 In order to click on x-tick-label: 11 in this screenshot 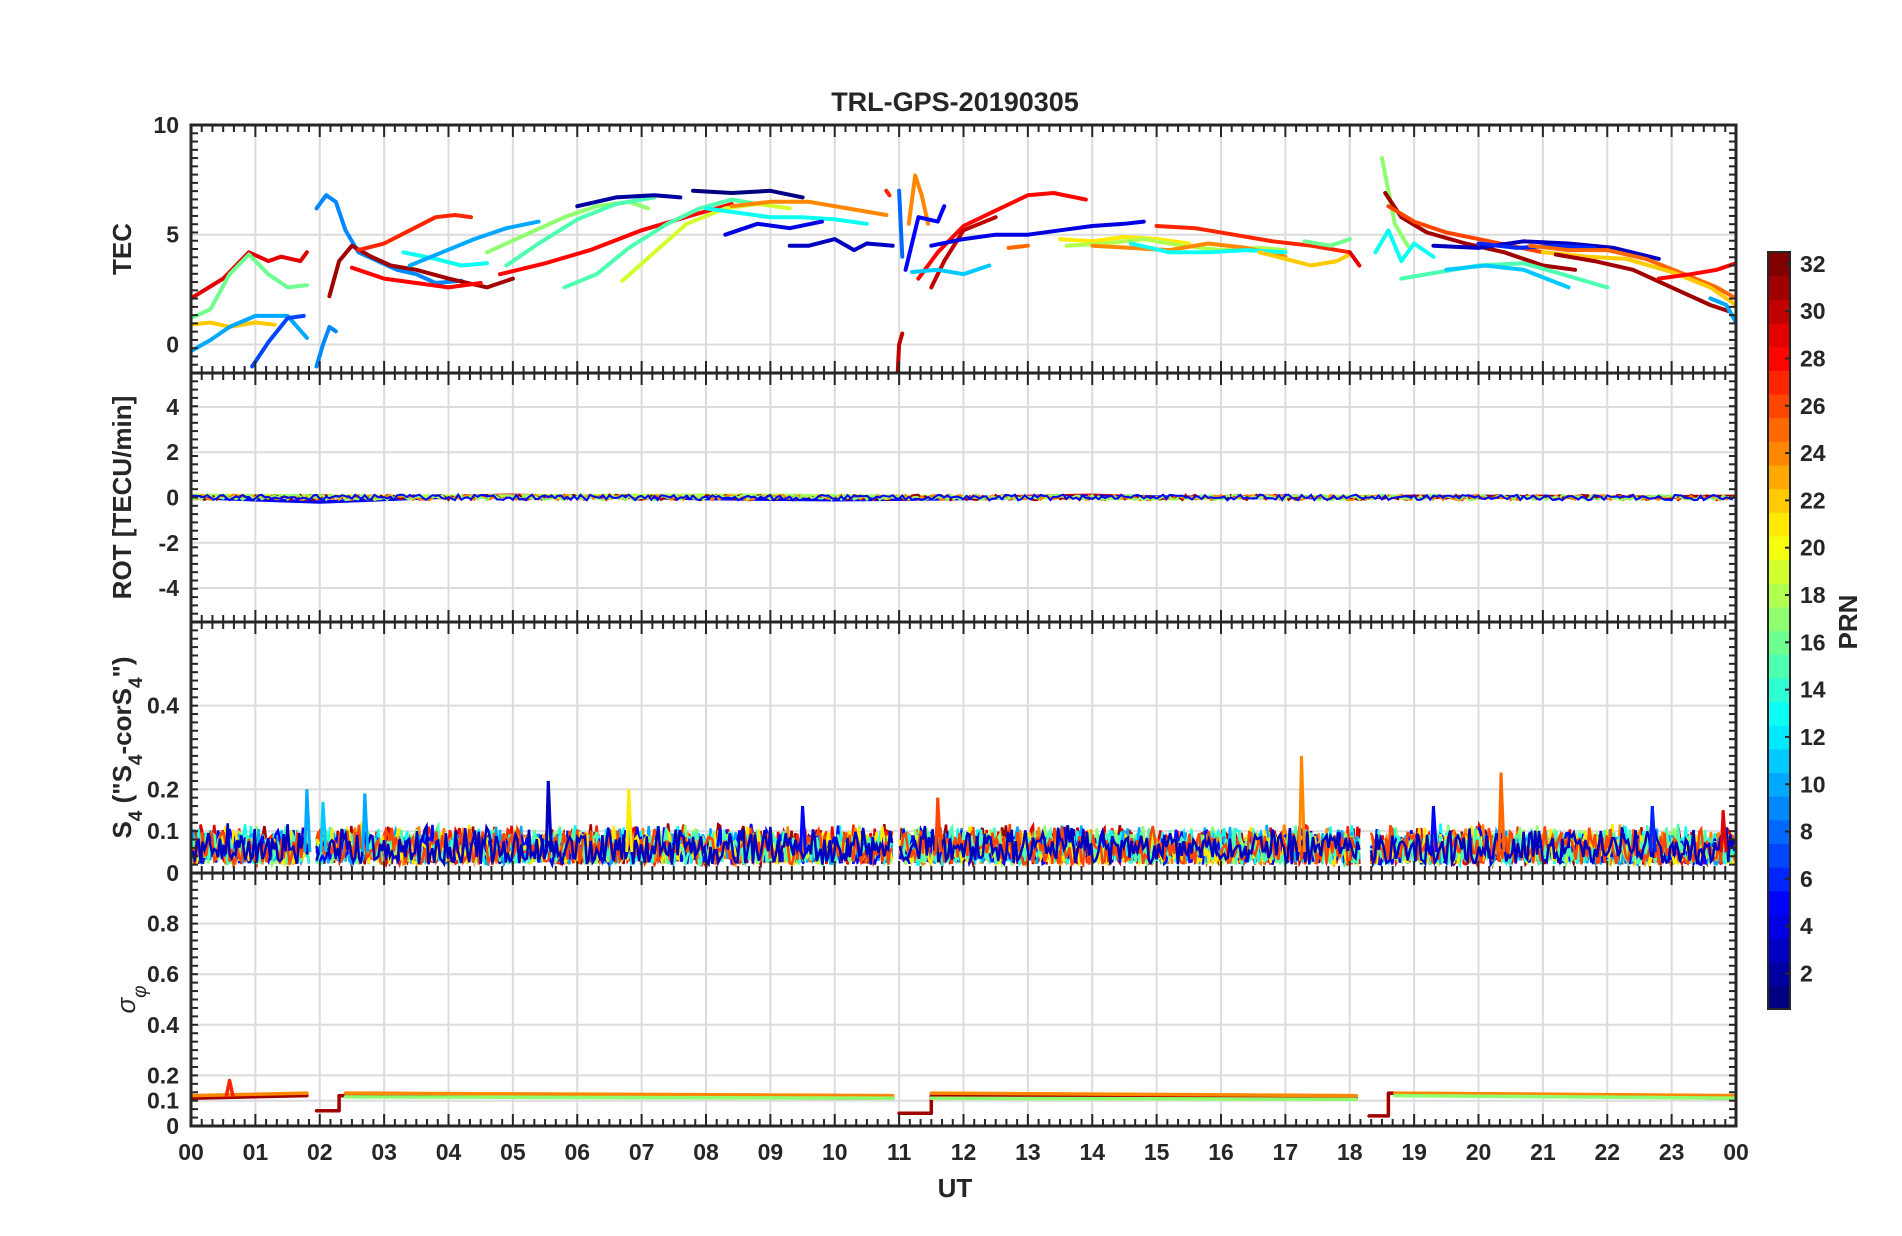, I will do `click(899, 1152)`.